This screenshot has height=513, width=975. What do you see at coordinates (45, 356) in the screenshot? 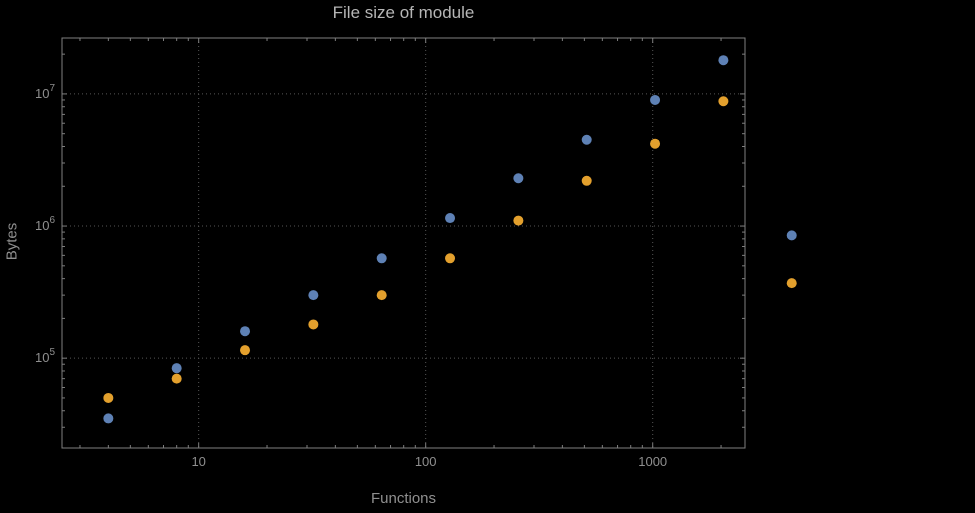
I see `y-tick-label: 10⁵` at bounding box center [45, 356].